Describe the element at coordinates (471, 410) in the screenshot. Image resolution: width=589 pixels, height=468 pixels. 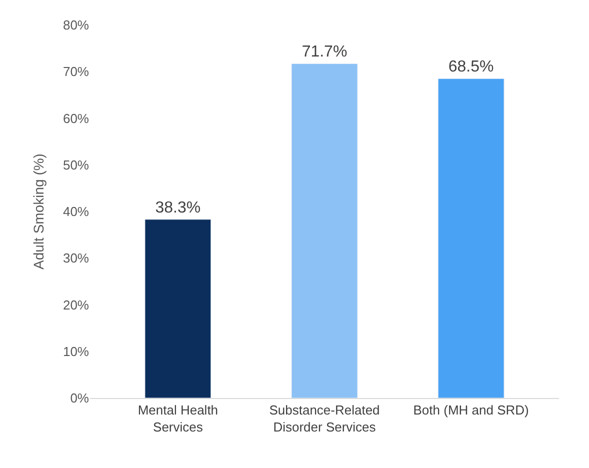
I see `x-tick-label: Both (MH and SRD)` at that location.